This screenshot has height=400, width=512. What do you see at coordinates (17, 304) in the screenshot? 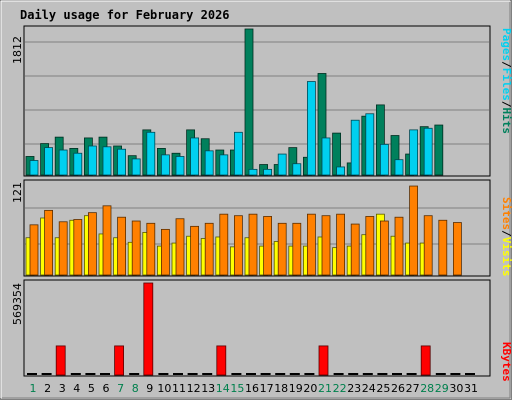
I see `kbytes-axis-max: 569354` at bounding box center [17, 304].